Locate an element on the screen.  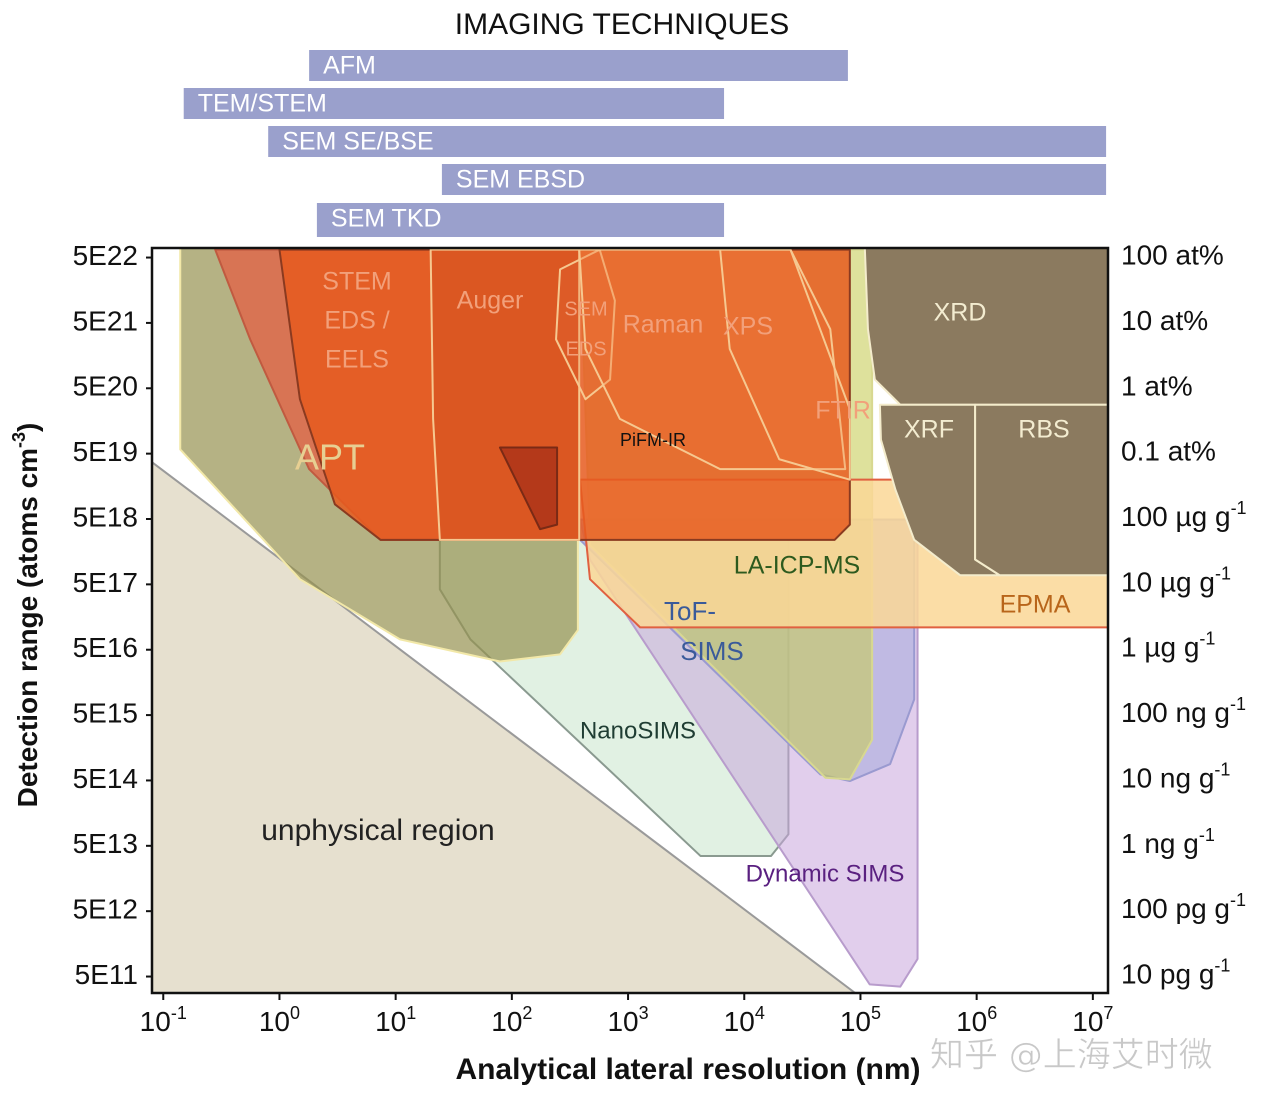
x-tick-exp: 0 is located at coordinates (295, 1013).